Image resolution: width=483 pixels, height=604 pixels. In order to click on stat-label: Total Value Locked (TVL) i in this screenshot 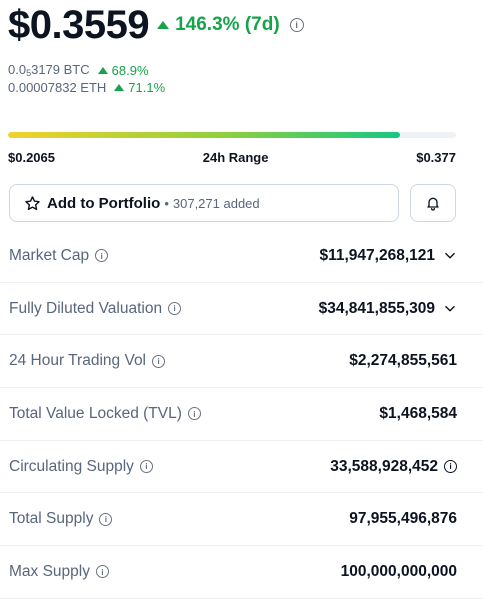, I will do `click(105, 414)`.